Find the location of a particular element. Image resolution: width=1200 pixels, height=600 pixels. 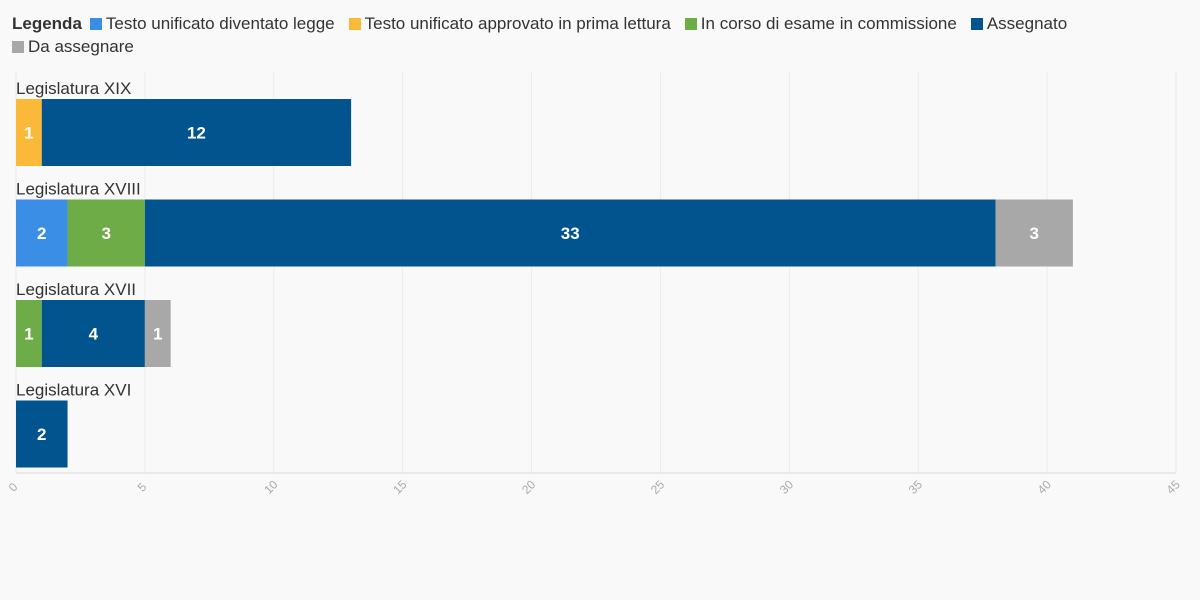

x-tick-label: 40 is located at coordinates (1045, 487).